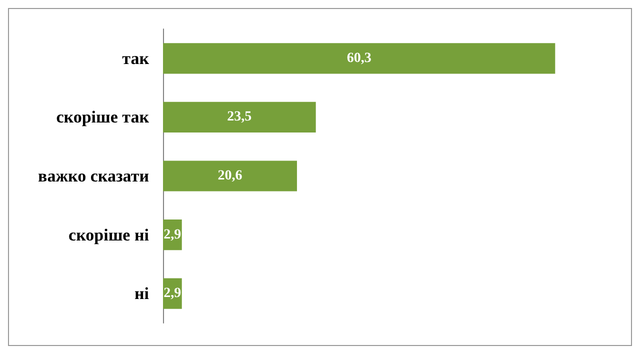 The height and width of the screenshot is (353, 634). I want to click on y-tick-label: ні, so click(142, 294).